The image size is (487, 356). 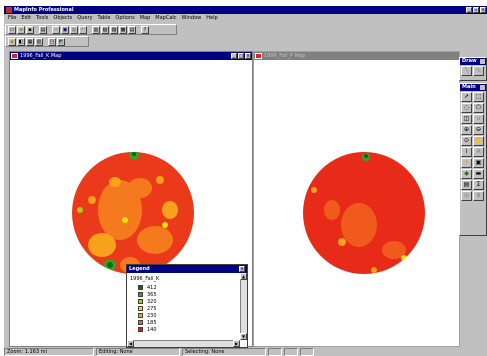 What do you see at coordinates (42, 18) in the screenshot?
I see `menu-tools: Tools` at bounding box center [42, 18].